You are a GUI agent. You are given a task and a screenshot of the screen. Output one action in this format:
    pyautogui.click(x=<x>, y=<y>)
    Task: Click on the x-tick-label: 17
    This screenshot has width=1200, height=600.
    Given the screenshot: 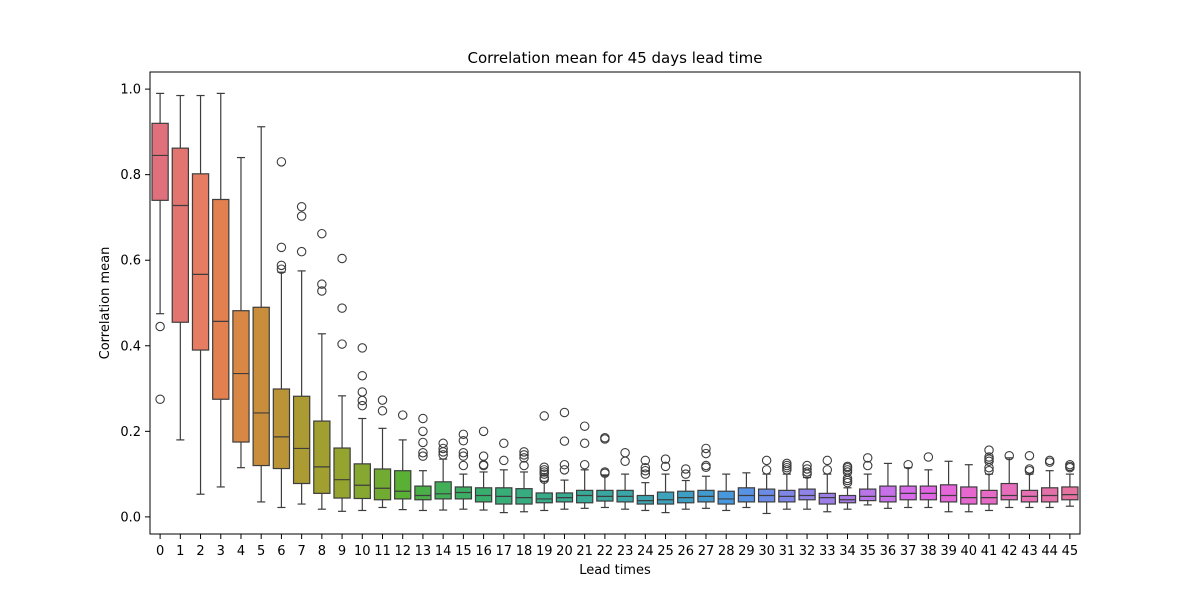 What is the action you would take?
    pyautogui.click(x=504, y=551)
    